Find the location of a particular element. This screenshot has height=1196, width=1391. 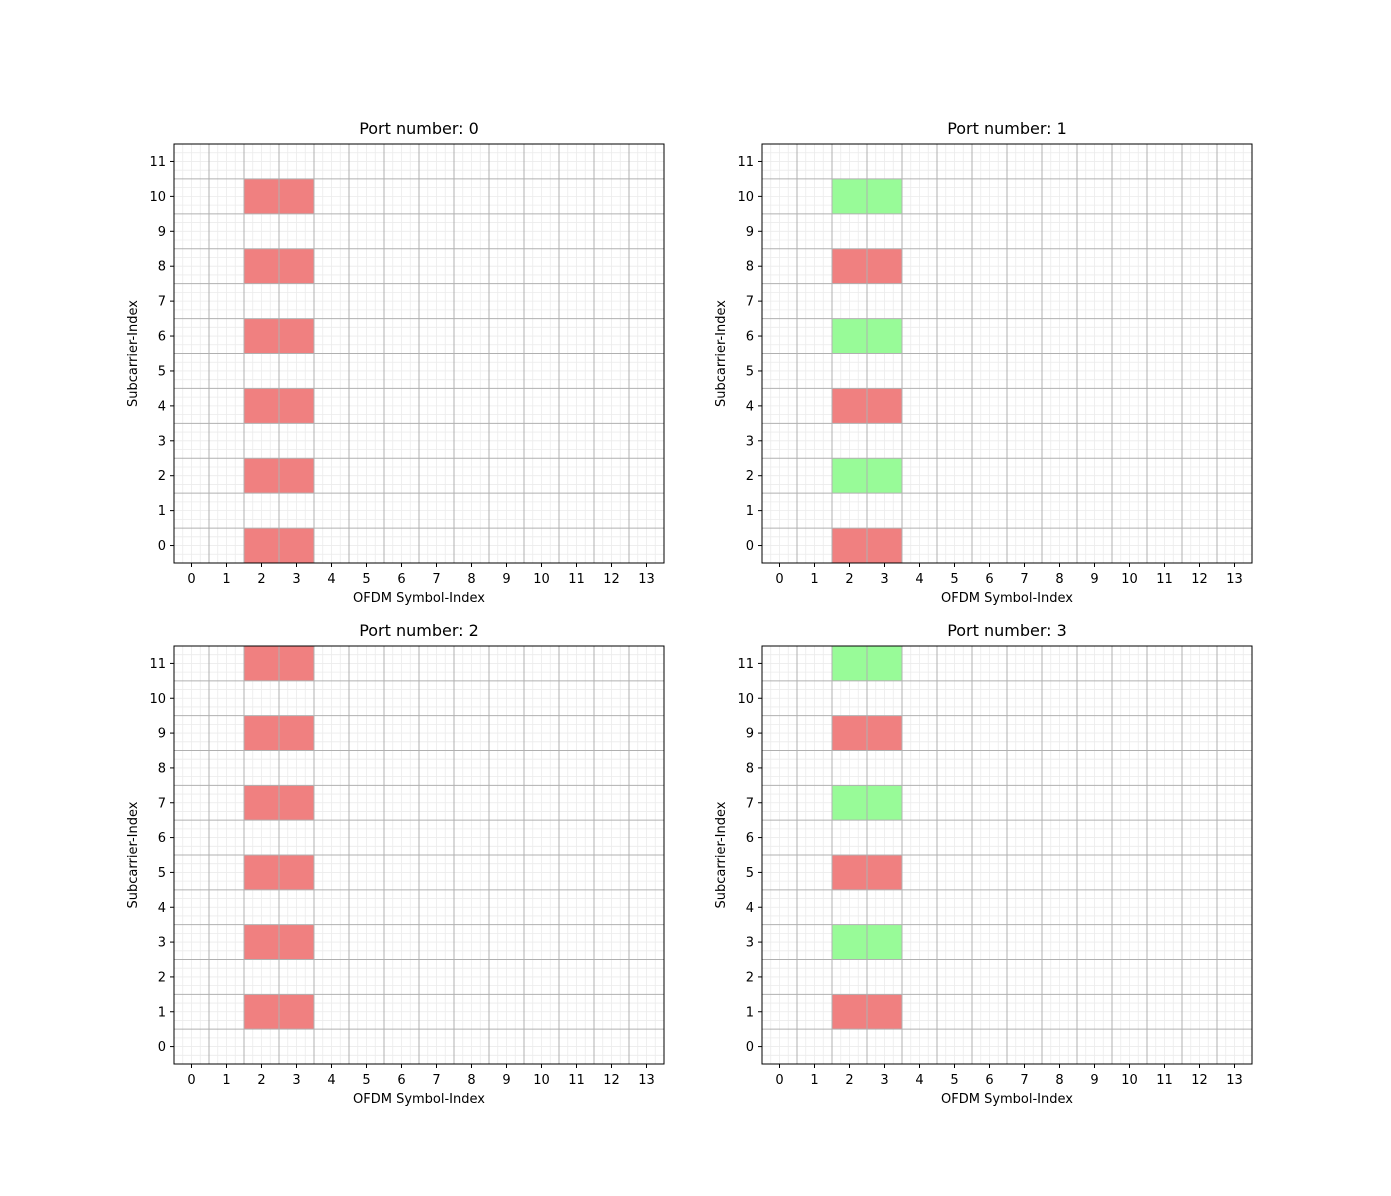

y-tick-label: 3 is located at coordinates (750, 943).